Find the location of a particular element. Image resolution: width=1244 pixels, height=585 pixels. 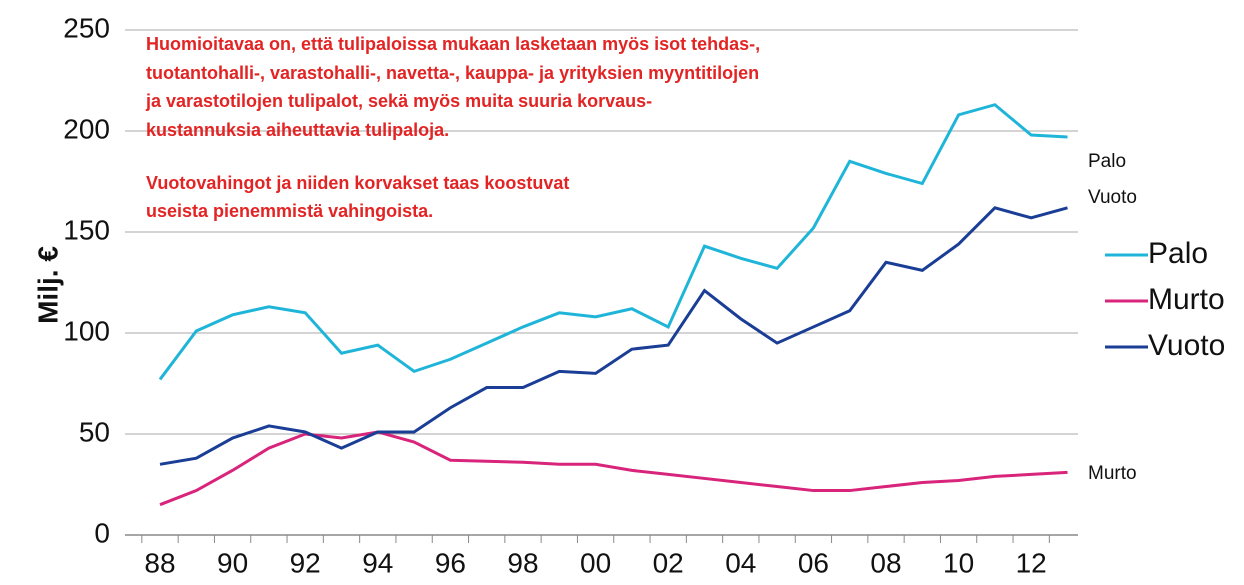

annotation: kustannuksia aiheuttavia tulipaloja. is located at coordinates (297, 130).